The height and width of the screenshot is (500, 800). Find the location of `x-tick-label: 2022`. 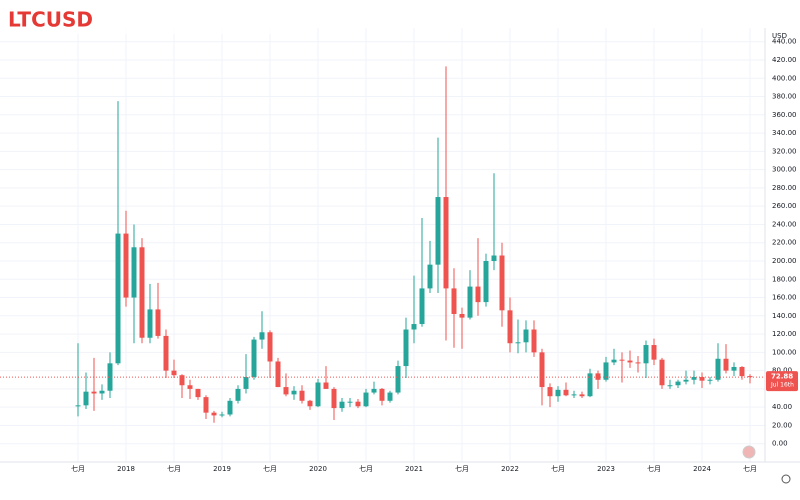

x-tick-label: 2022 is located at coordinates (510, 469).